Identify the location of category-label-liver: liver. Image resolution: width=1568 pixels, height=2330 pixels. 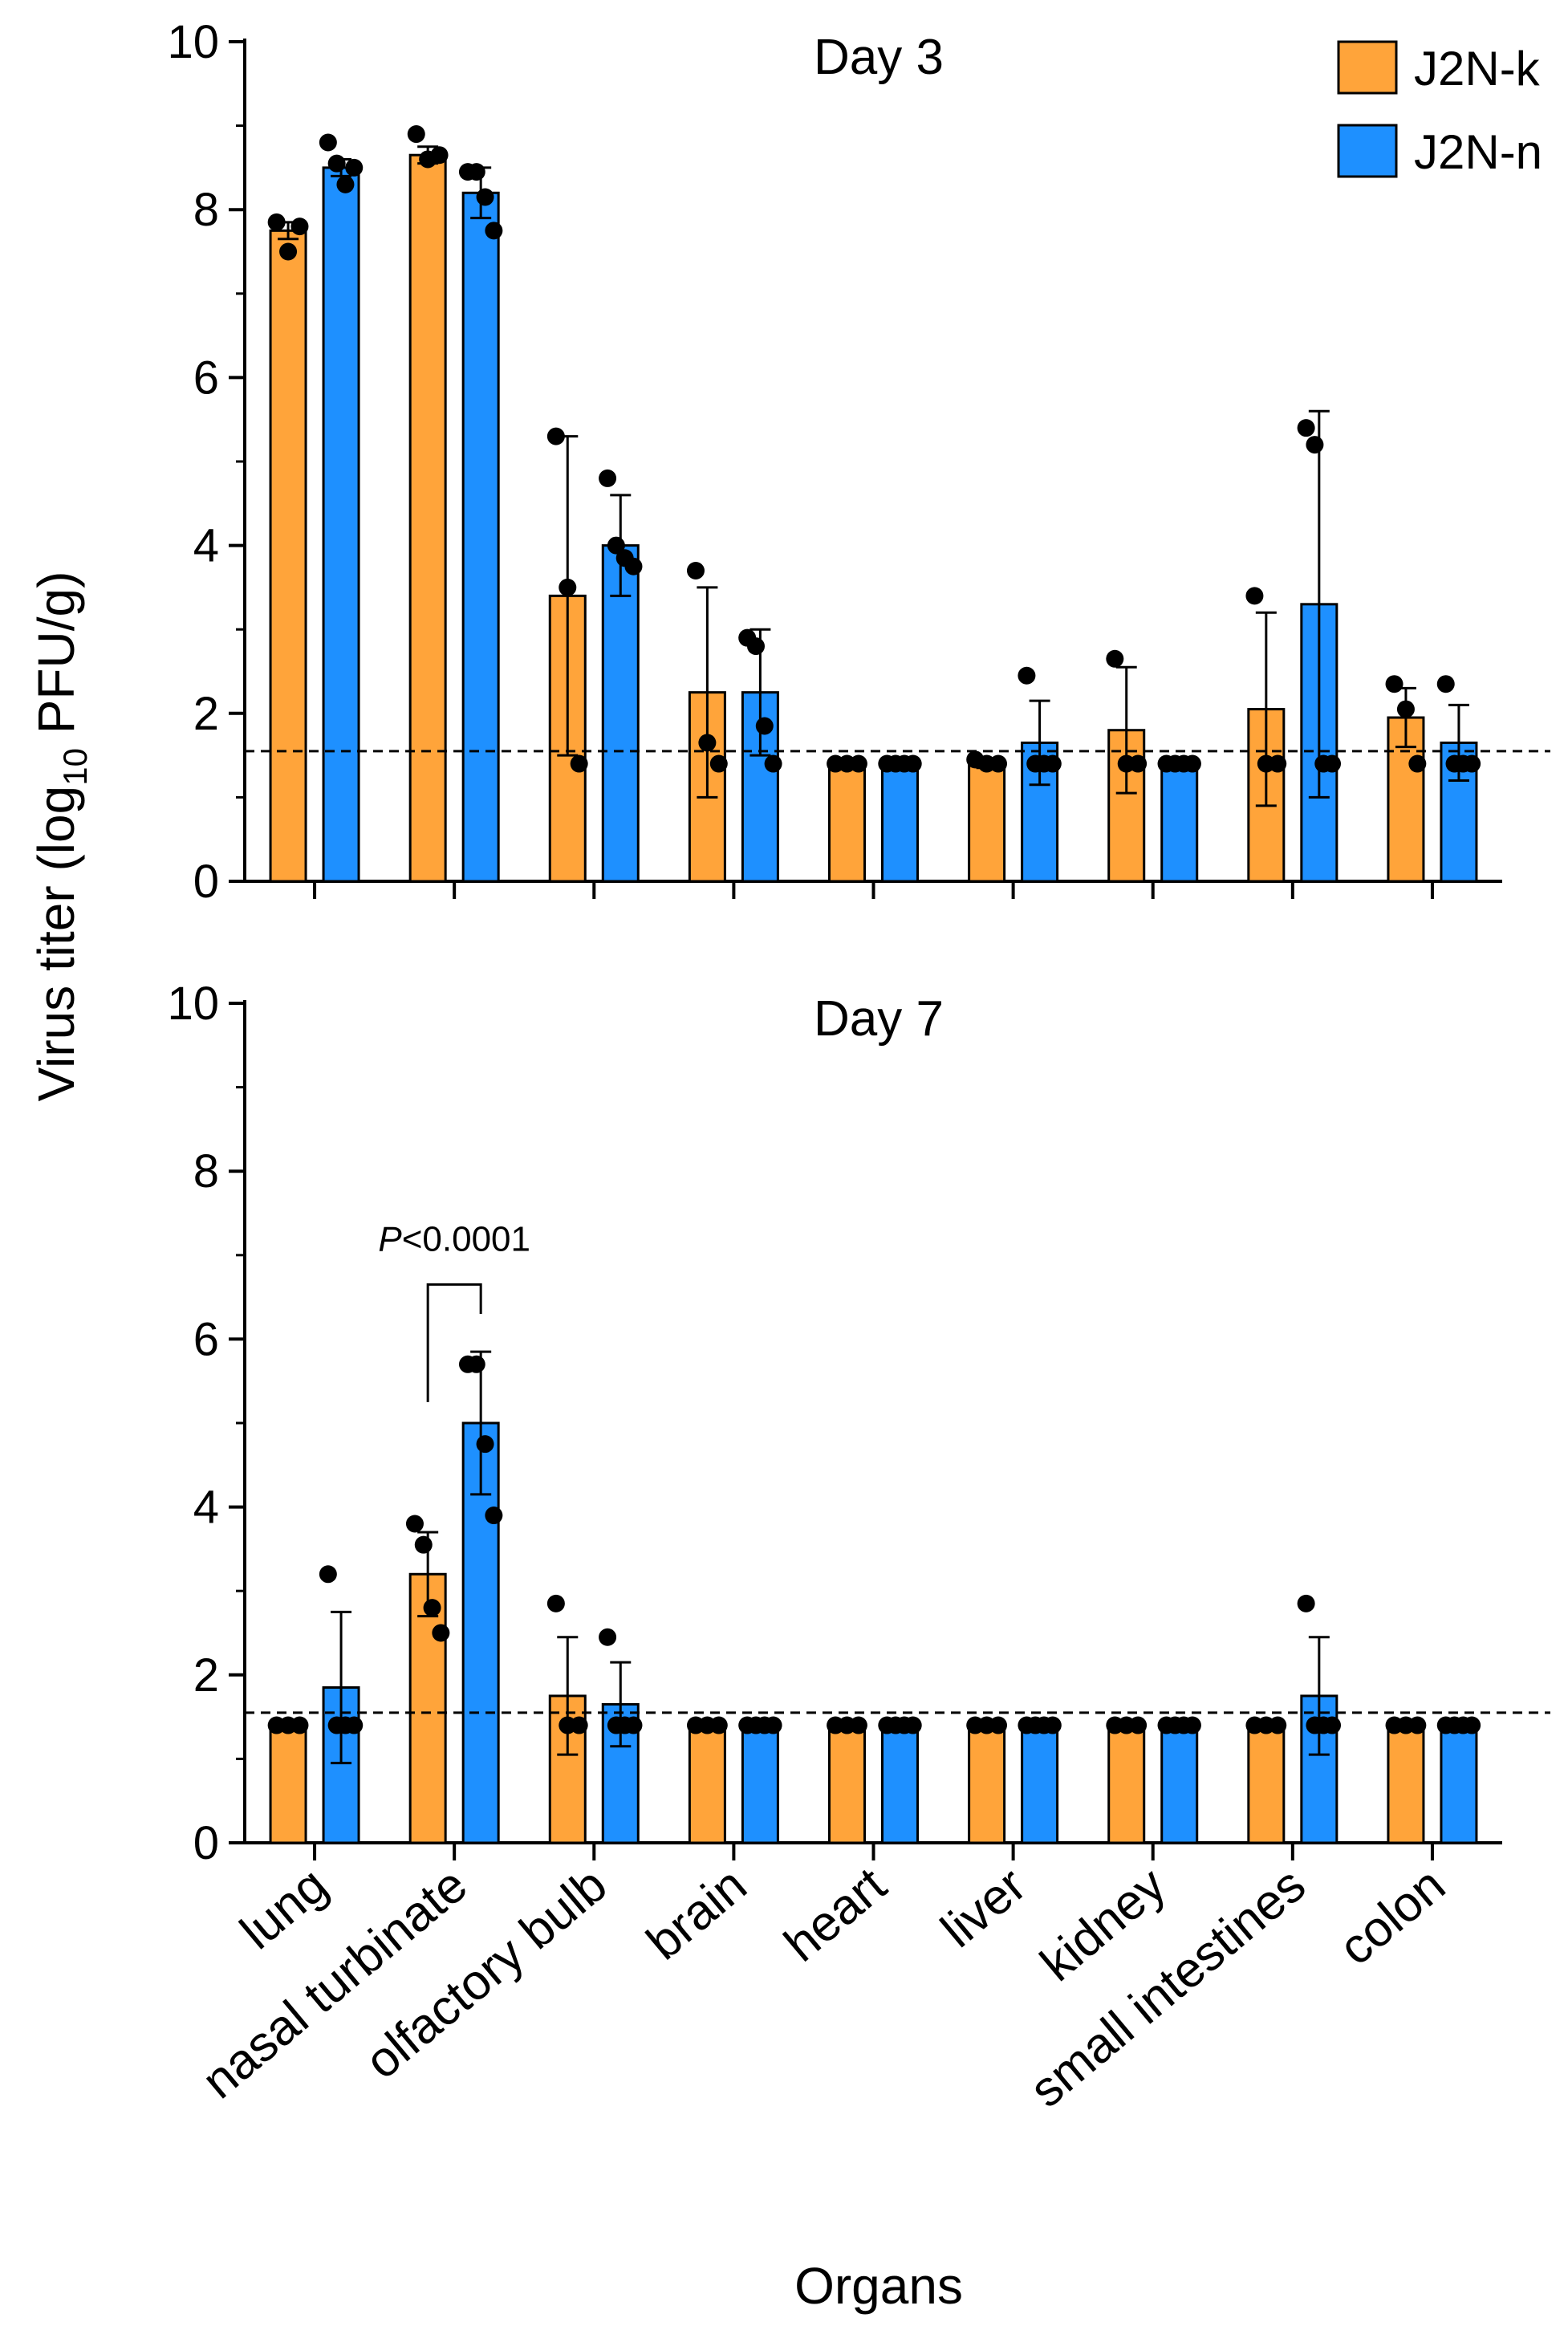
(983, 1907).